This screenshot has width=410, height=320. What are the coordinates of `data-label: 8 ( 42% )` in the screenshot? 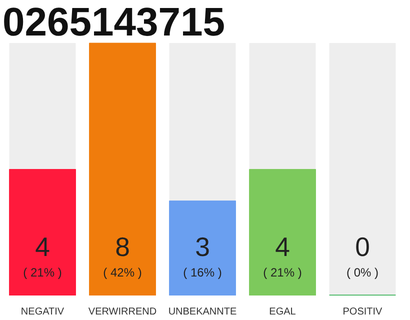 It's located at (122, 256).